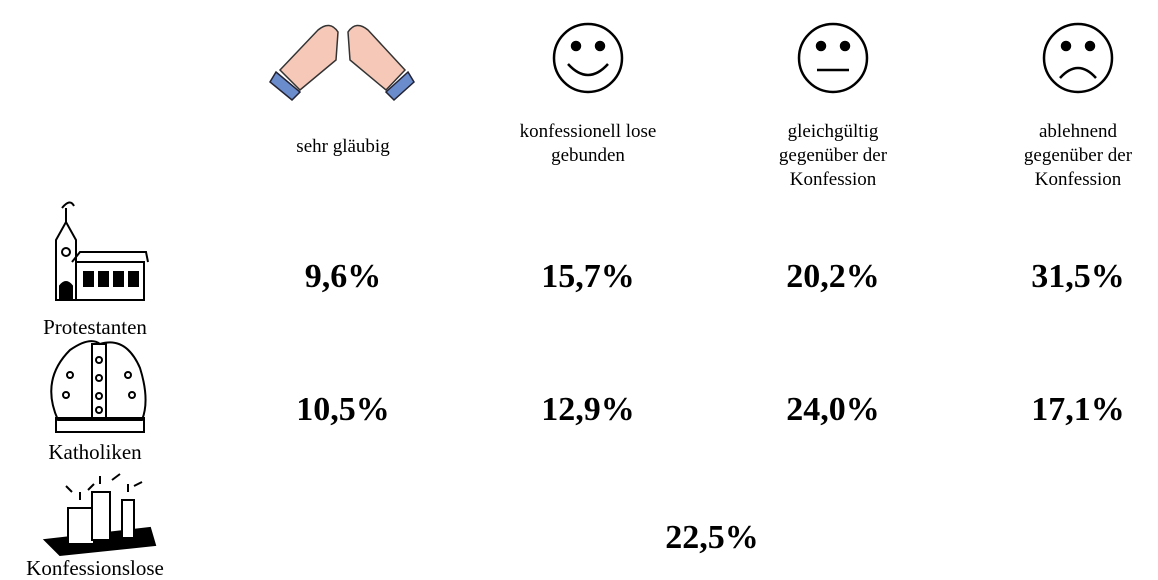 The height and width of the screenshot is (580, 1158). I want to click on column-label: gebunden, so click(588, 155).